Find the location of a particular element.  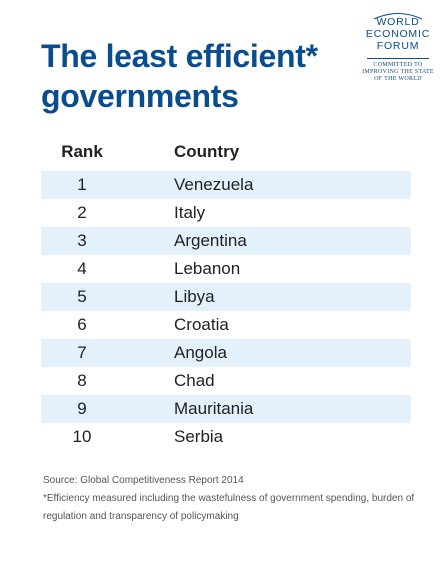

table-row: 3 Argentina is located at coordinates (226, 241).